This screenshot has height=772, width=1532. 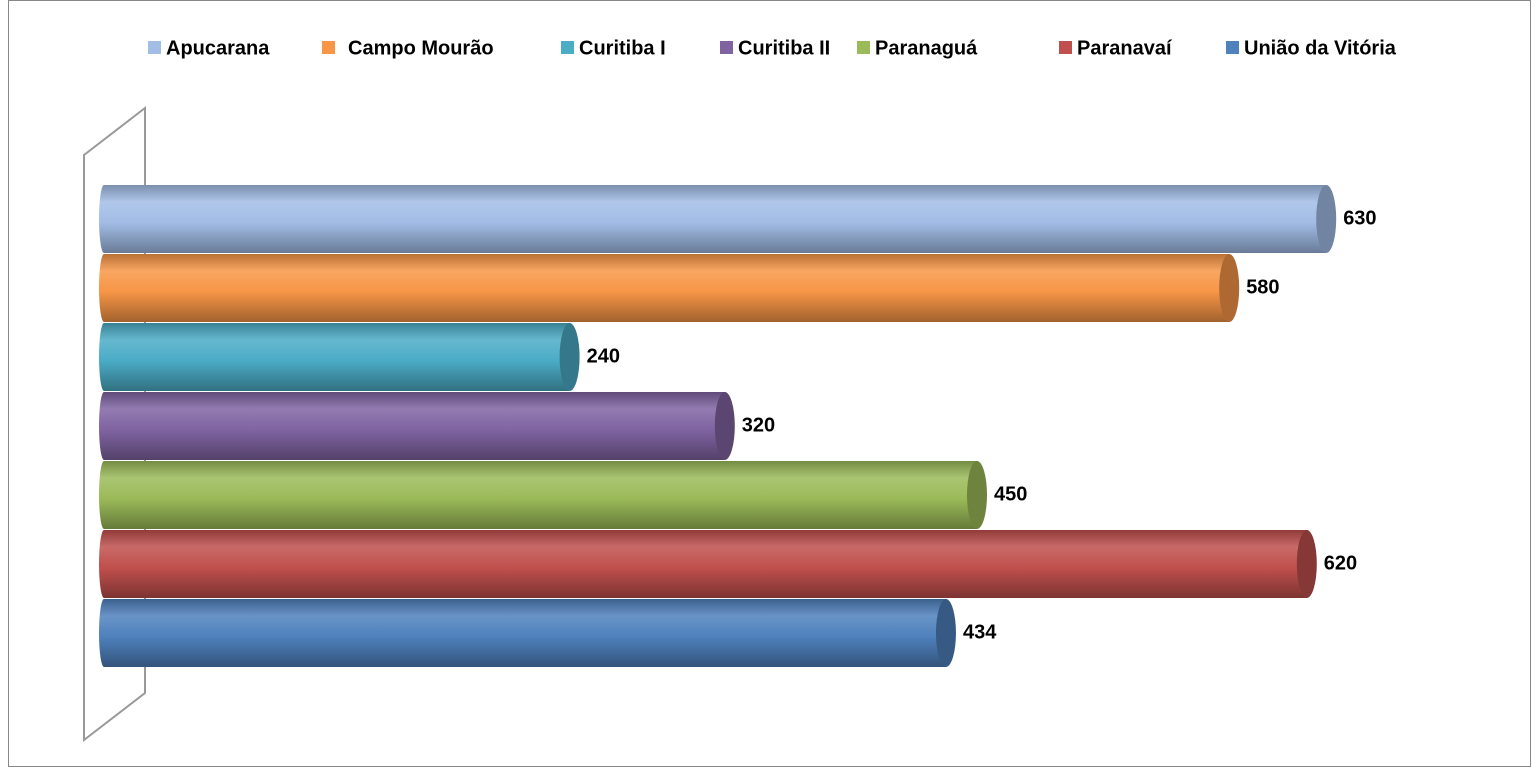 What do you see at coordinates (1359, 218) in the screenshot?
I see `data-label: 630` at bounding box center [1359, 218].